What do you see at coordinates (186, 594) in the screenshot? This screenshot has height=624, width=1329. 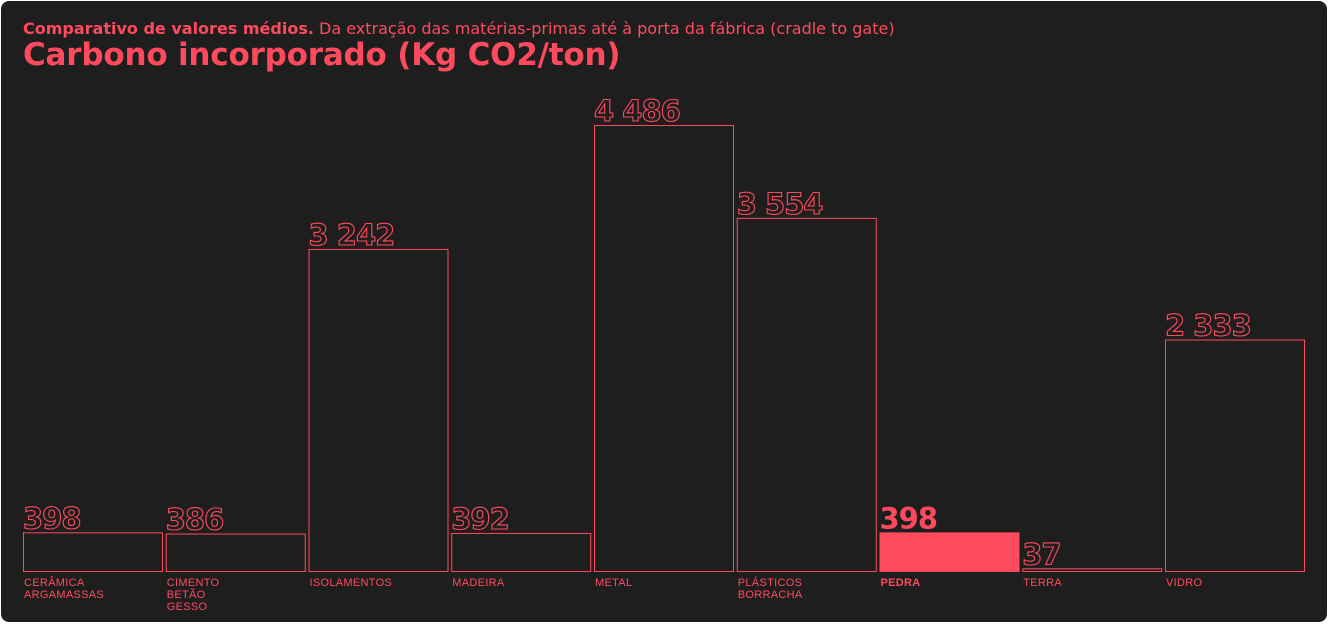 I see `category-label: BETÃO` at bounding box center [186, 594].